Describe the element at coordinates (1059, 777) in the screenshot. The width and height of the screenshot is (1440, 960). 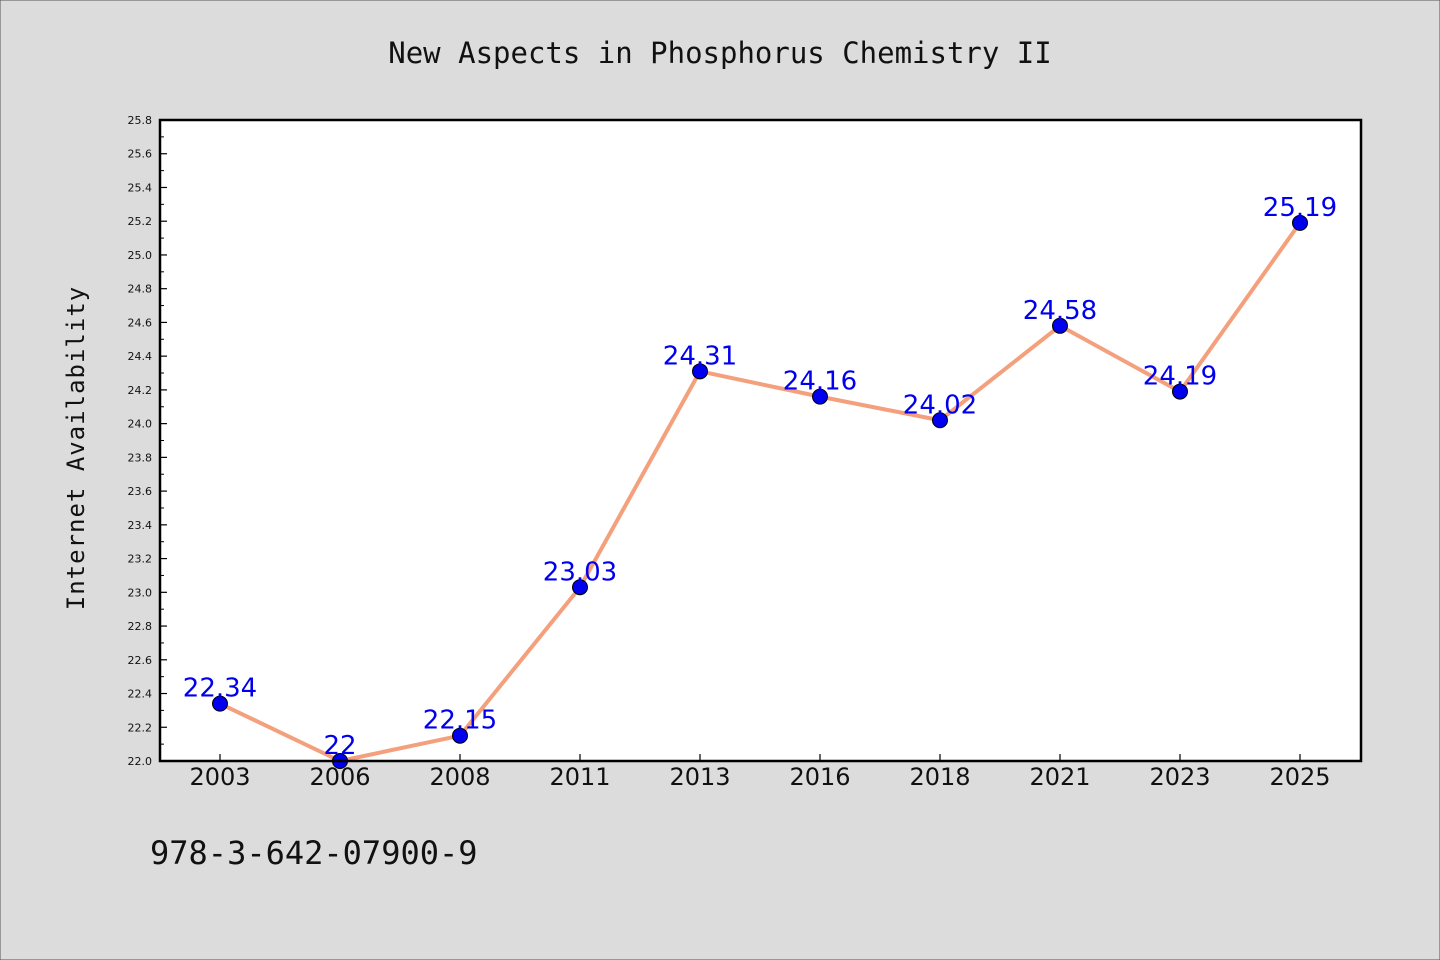
I see `x-tick-label: 2021` at that location.